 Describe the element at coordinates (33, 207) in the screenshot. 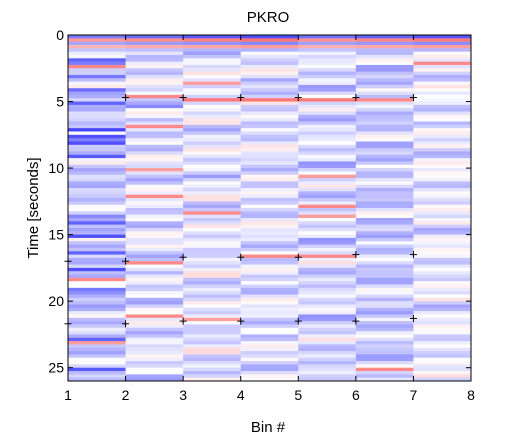

I see `y-axis-label: Time [seconds]` at that location.